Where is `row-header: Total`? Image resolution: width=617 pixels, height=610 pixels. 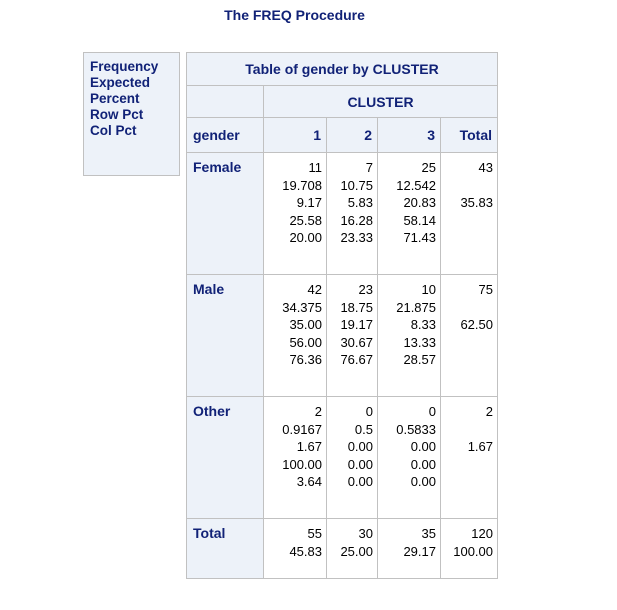
row-header: Total is located at coordinates (225, 548).